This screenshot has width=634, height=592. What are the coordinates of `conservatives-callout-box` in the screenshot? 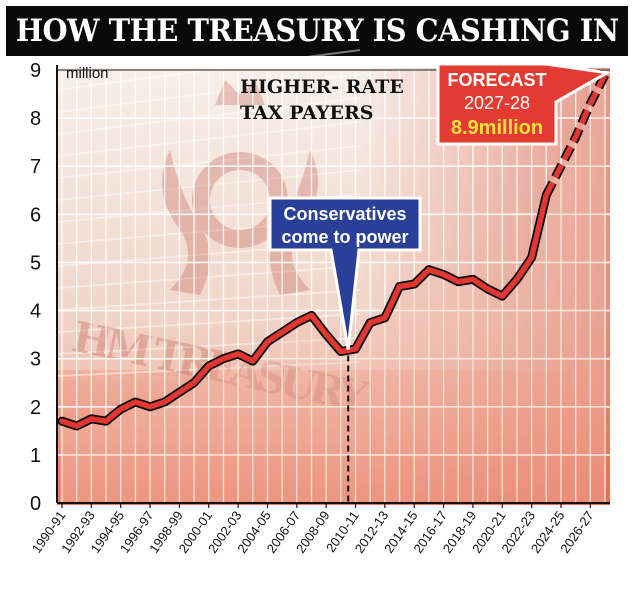 It's located at (345, 273).